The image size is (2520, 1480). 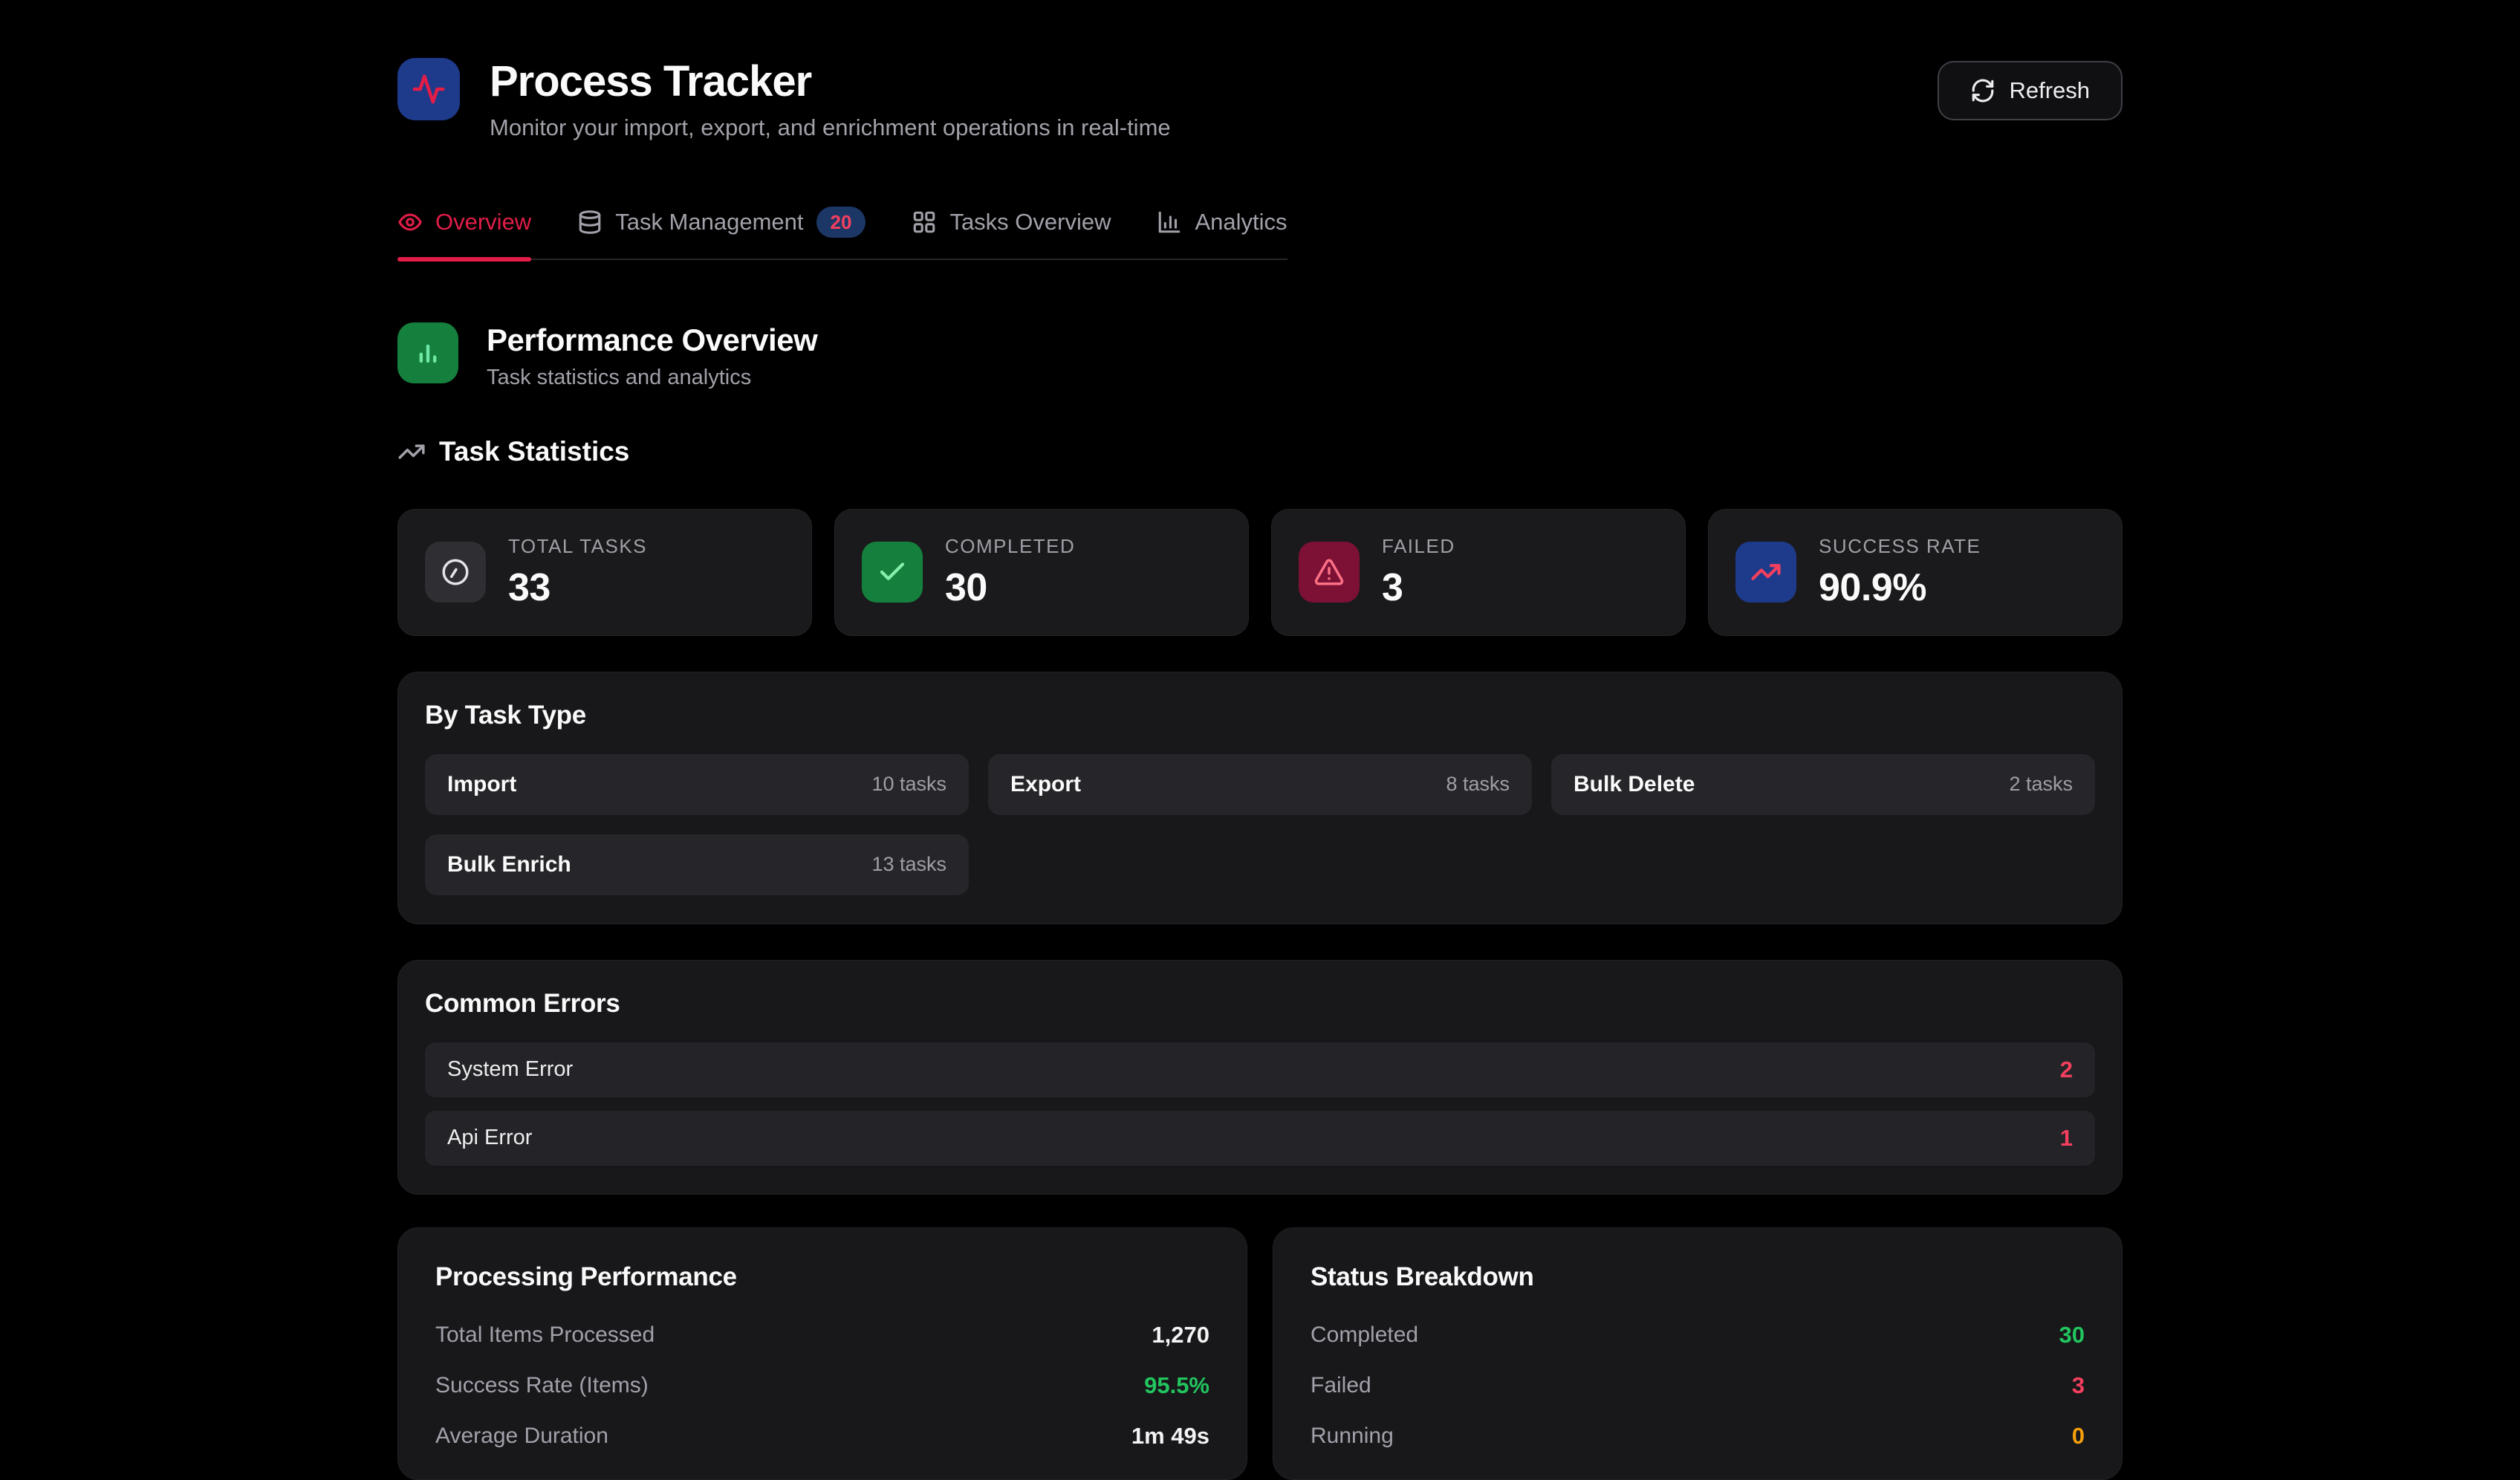 What do you see at coordinates (1222, 233) in the screenshot?
I see `tab-analytics: Analytics` at bounding box center [1222, 233].